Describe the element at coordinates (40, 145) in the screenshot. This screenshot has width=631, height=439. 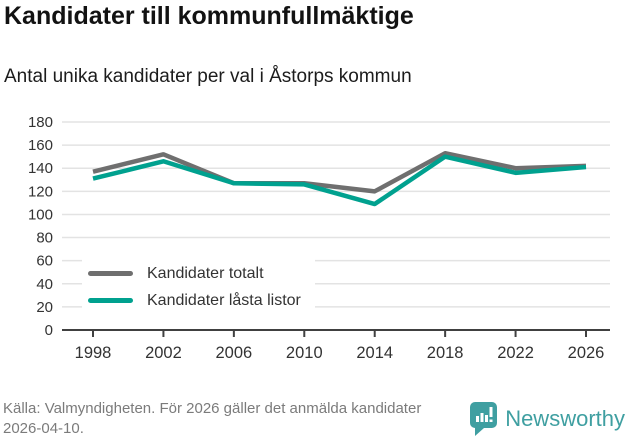
I see `svg-text: 160` at that location.